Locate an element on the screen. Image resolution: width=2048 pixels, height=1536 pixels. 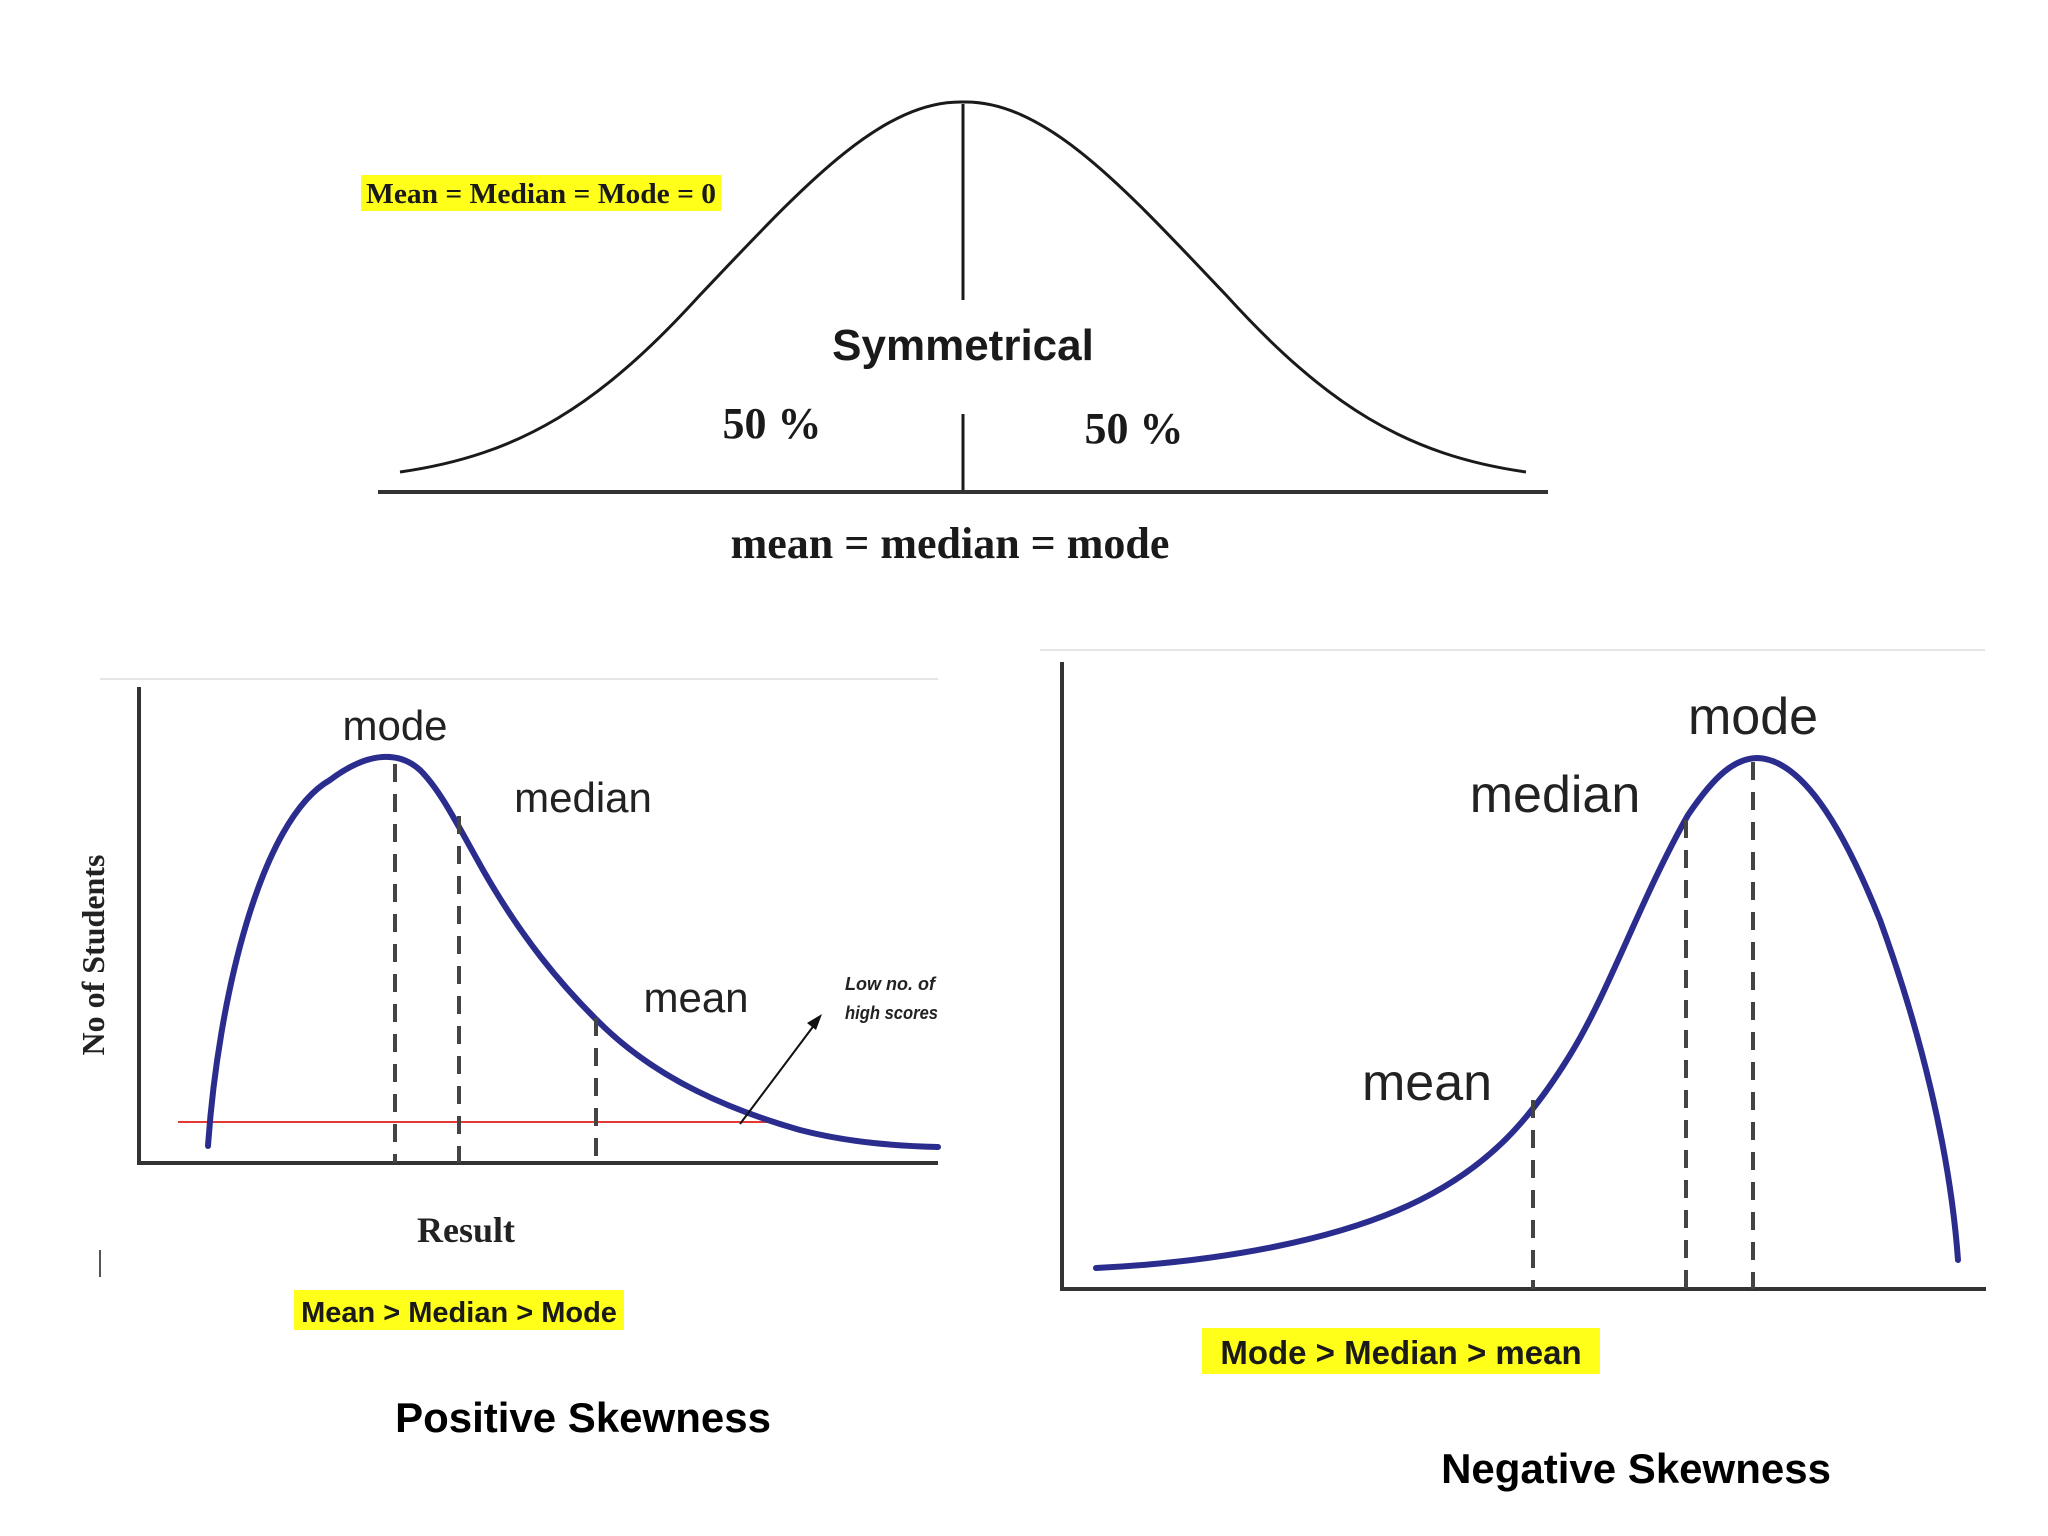
symmetrical-bell-curve is located at coordinates (963, 287).